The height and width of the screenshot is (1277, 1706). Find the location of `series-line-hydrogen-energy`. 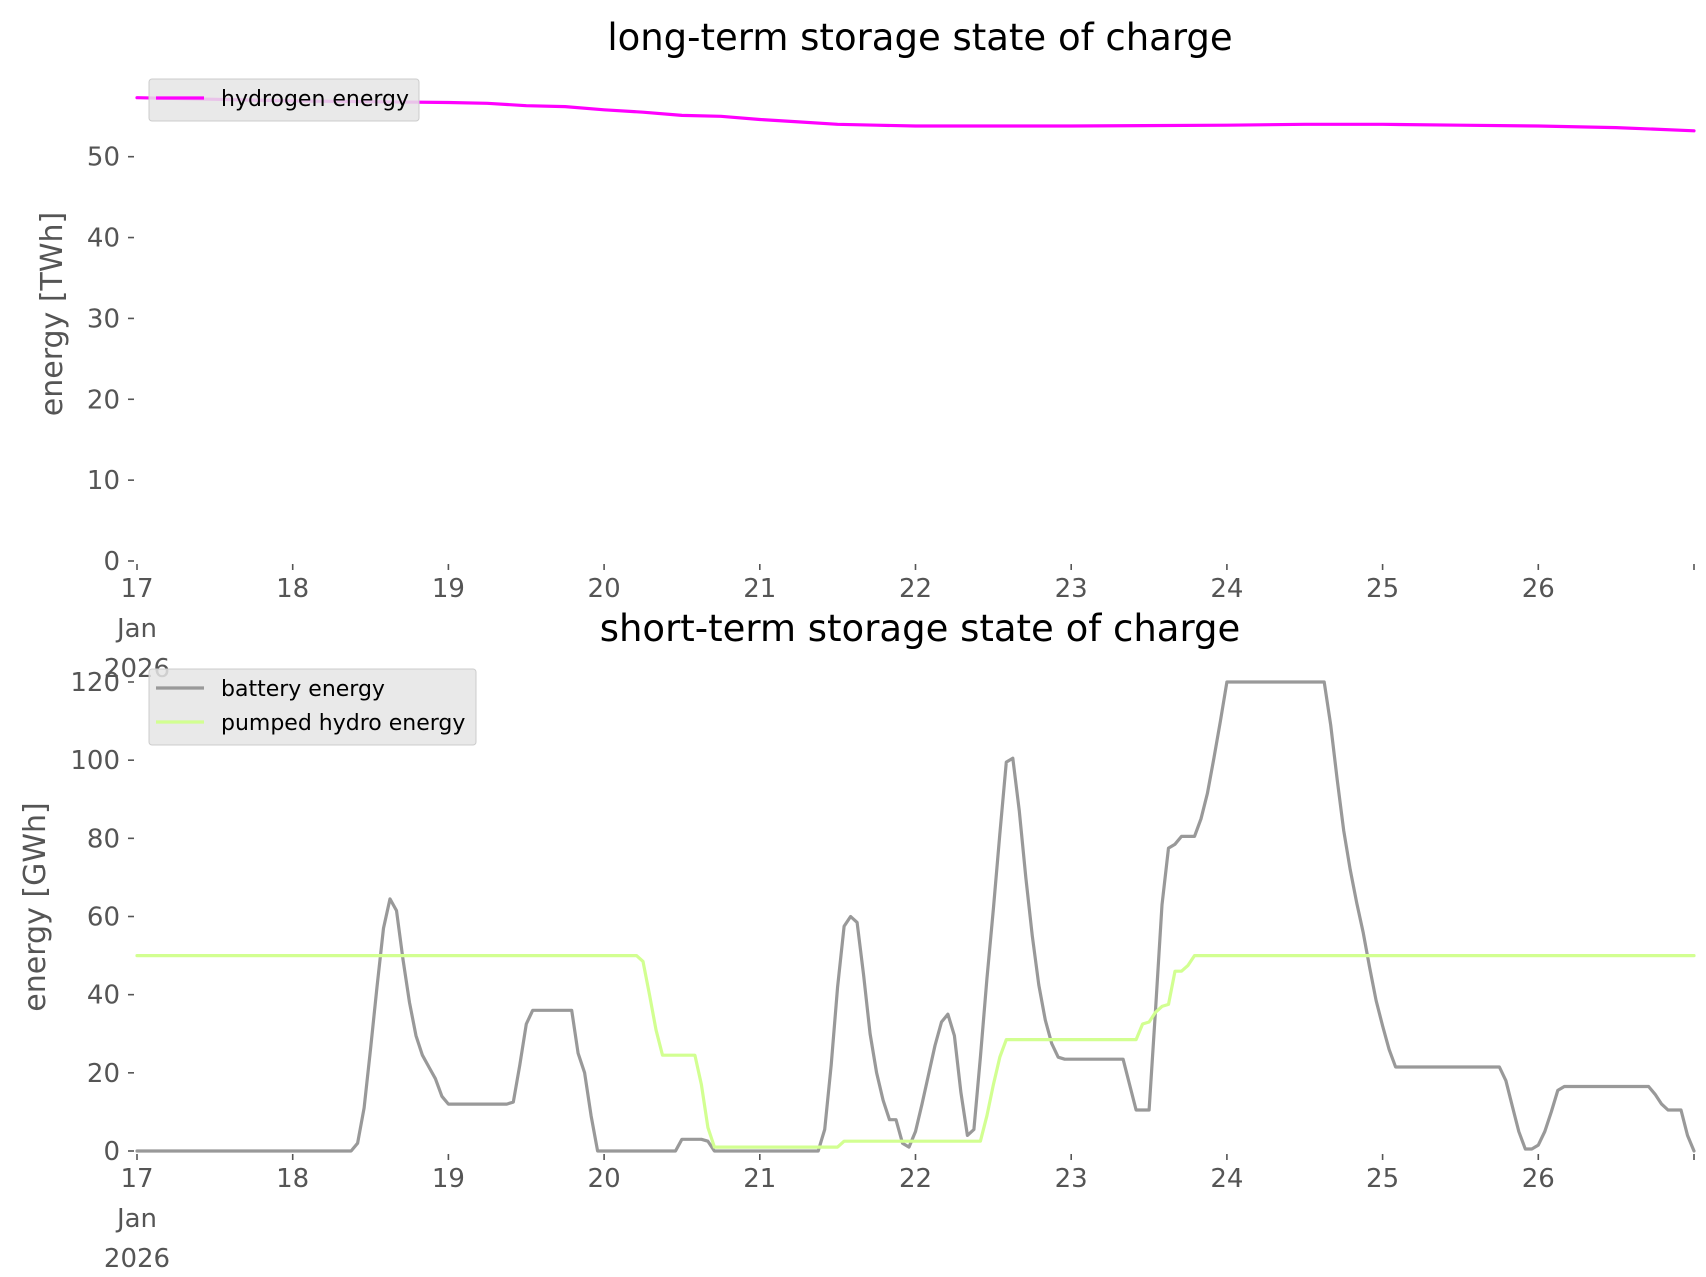

series-line-hydrogen-energy is located at coordinates (915, 114).